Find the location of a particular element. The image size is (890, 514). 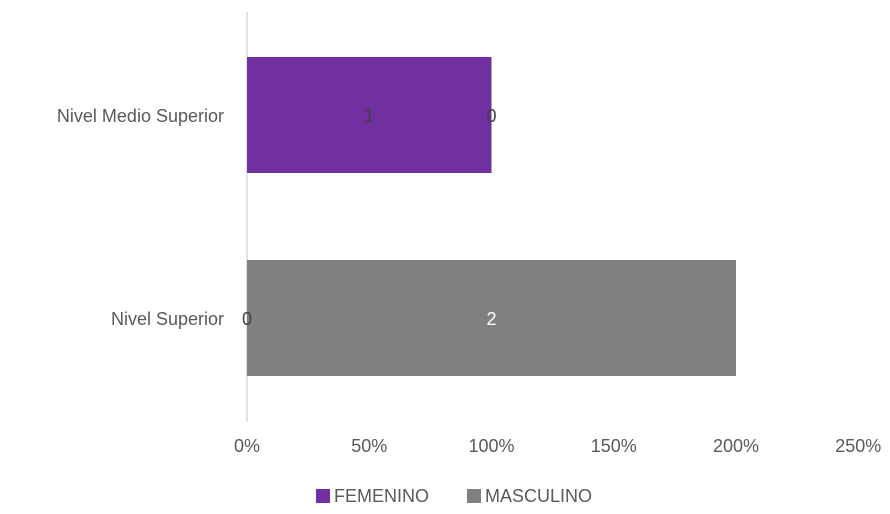

x-tick-label-4: 200% is located at coordinates (736, 446).